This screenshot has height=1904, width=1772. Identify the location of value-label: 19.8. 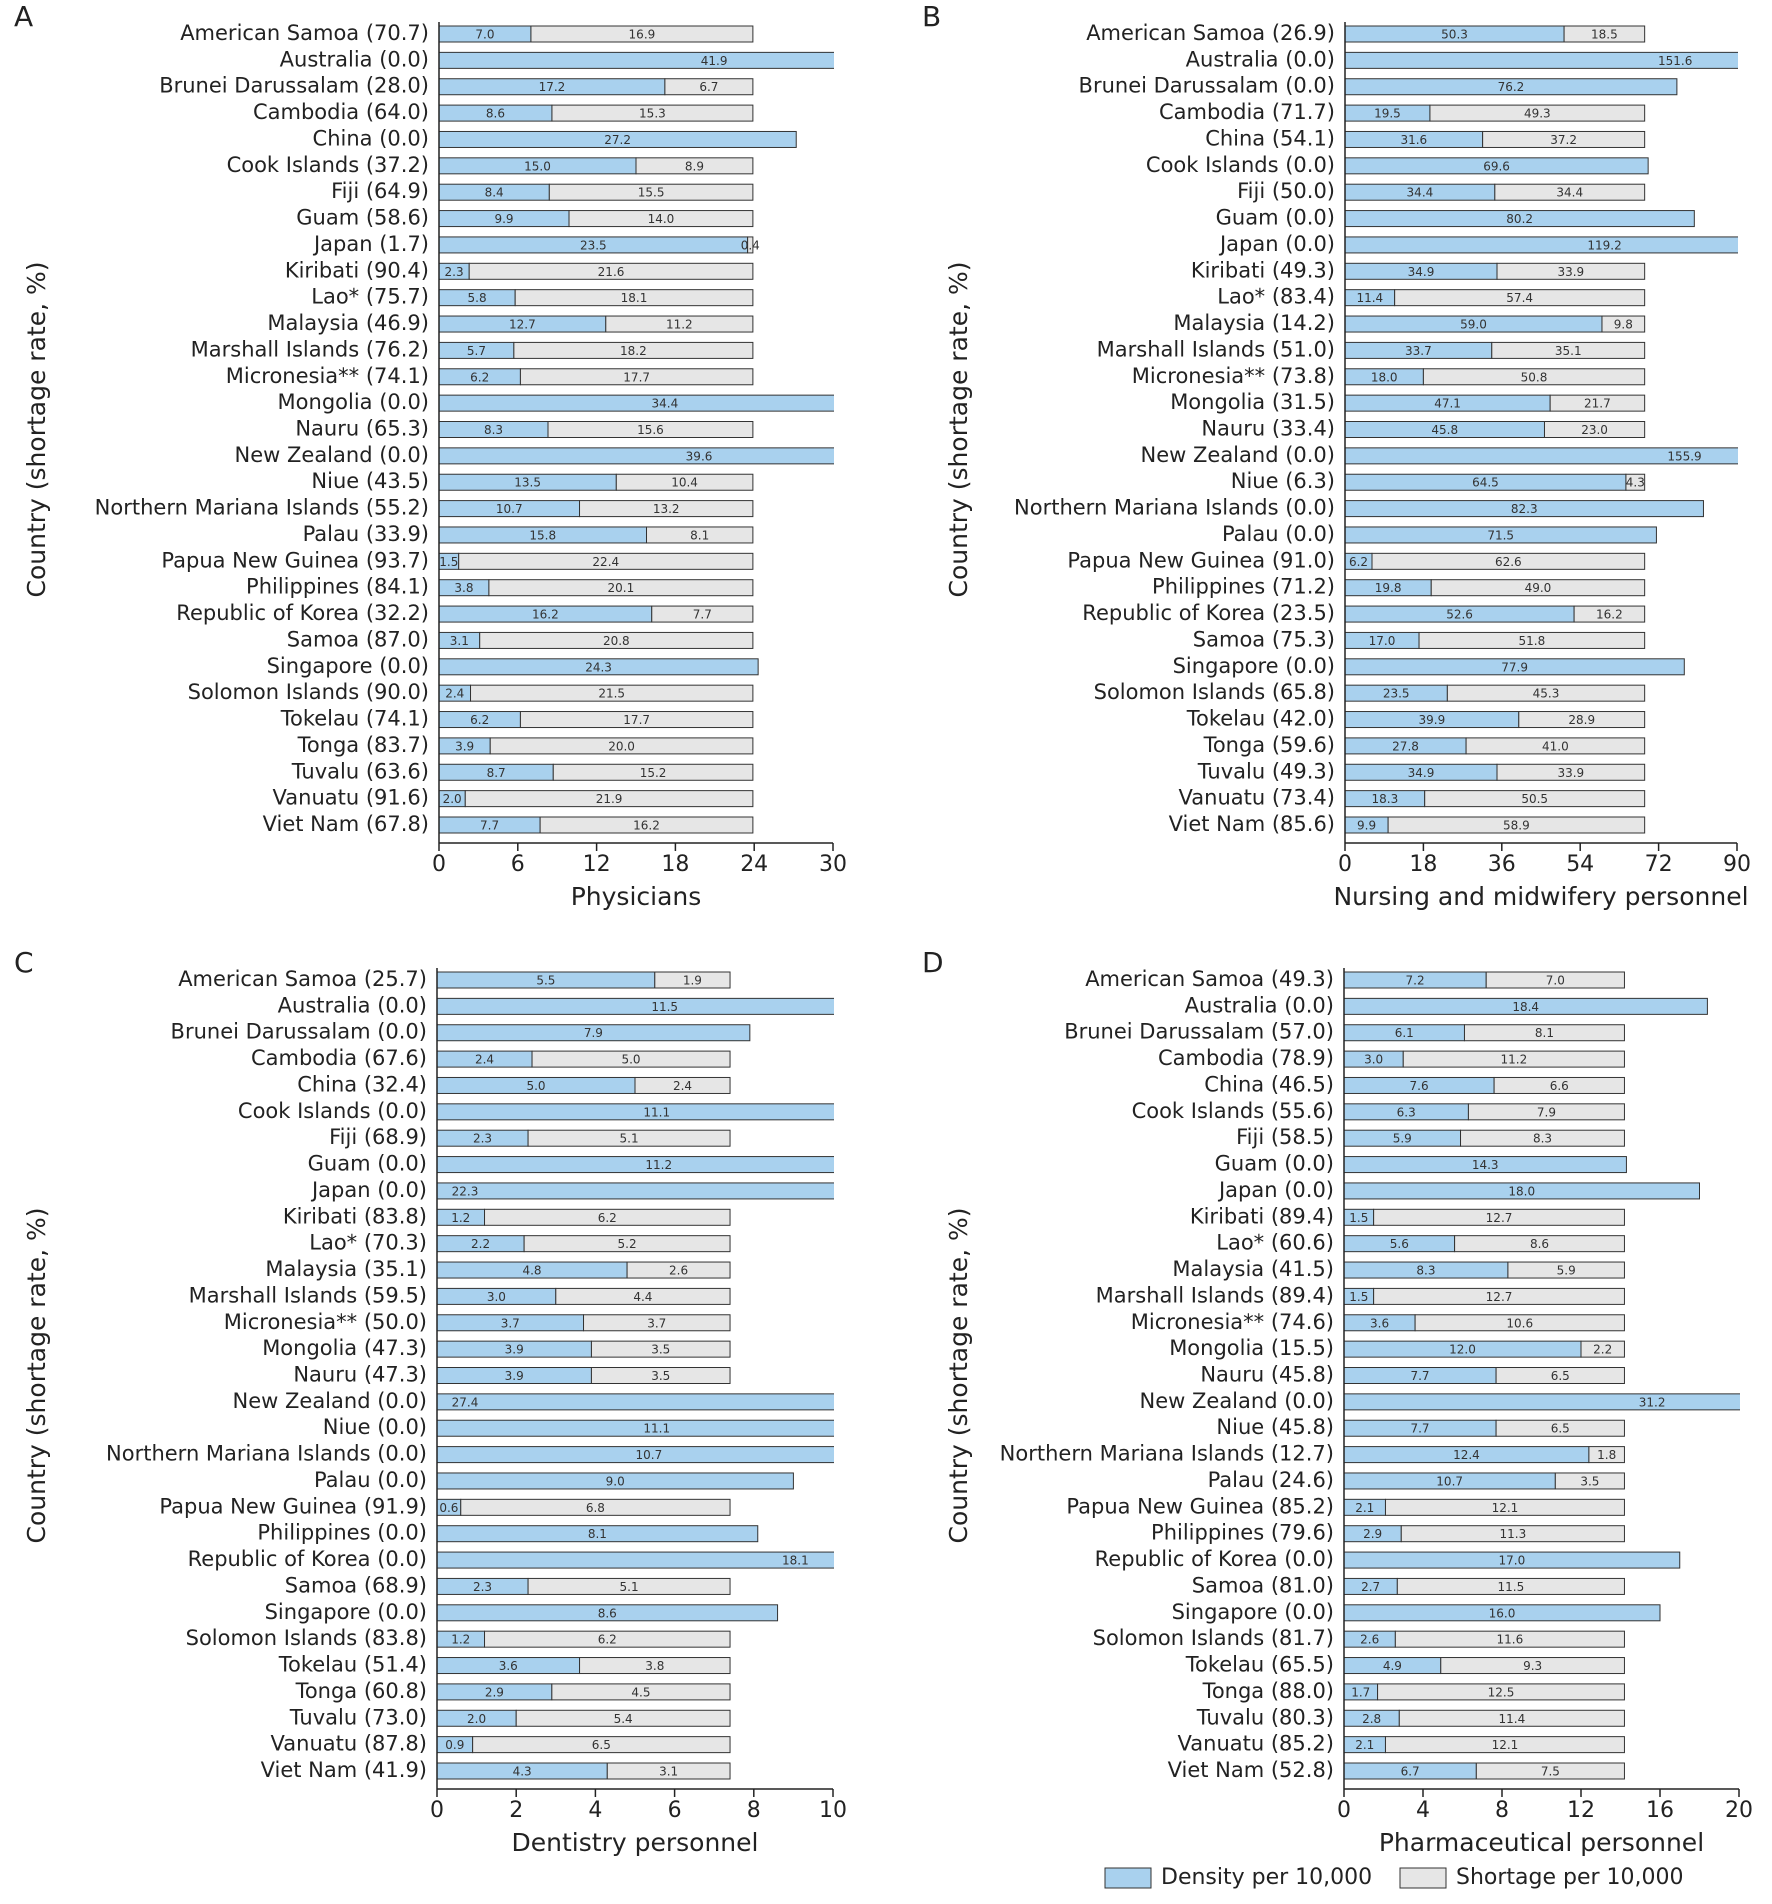
(1388, 588).